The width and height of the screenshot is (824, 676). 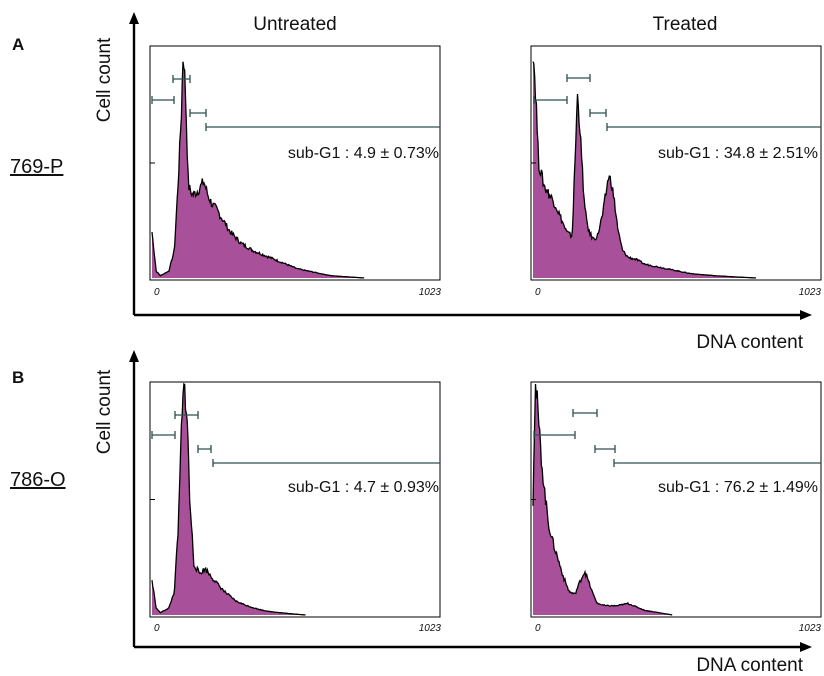 I want to click on y-axis-label-a: Cell count, so click(x=104, y=79).